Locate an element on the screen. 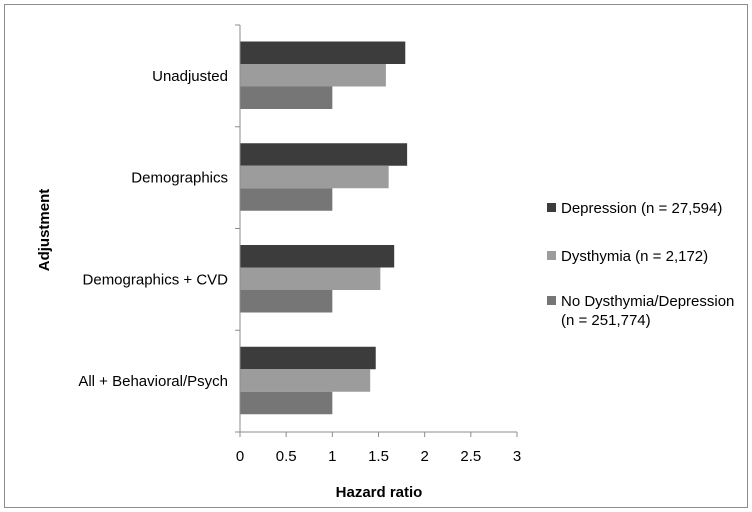 The height and width of the screenshot is (512, 752). x-tick-label: 2 is located at coordinates (424, 456).